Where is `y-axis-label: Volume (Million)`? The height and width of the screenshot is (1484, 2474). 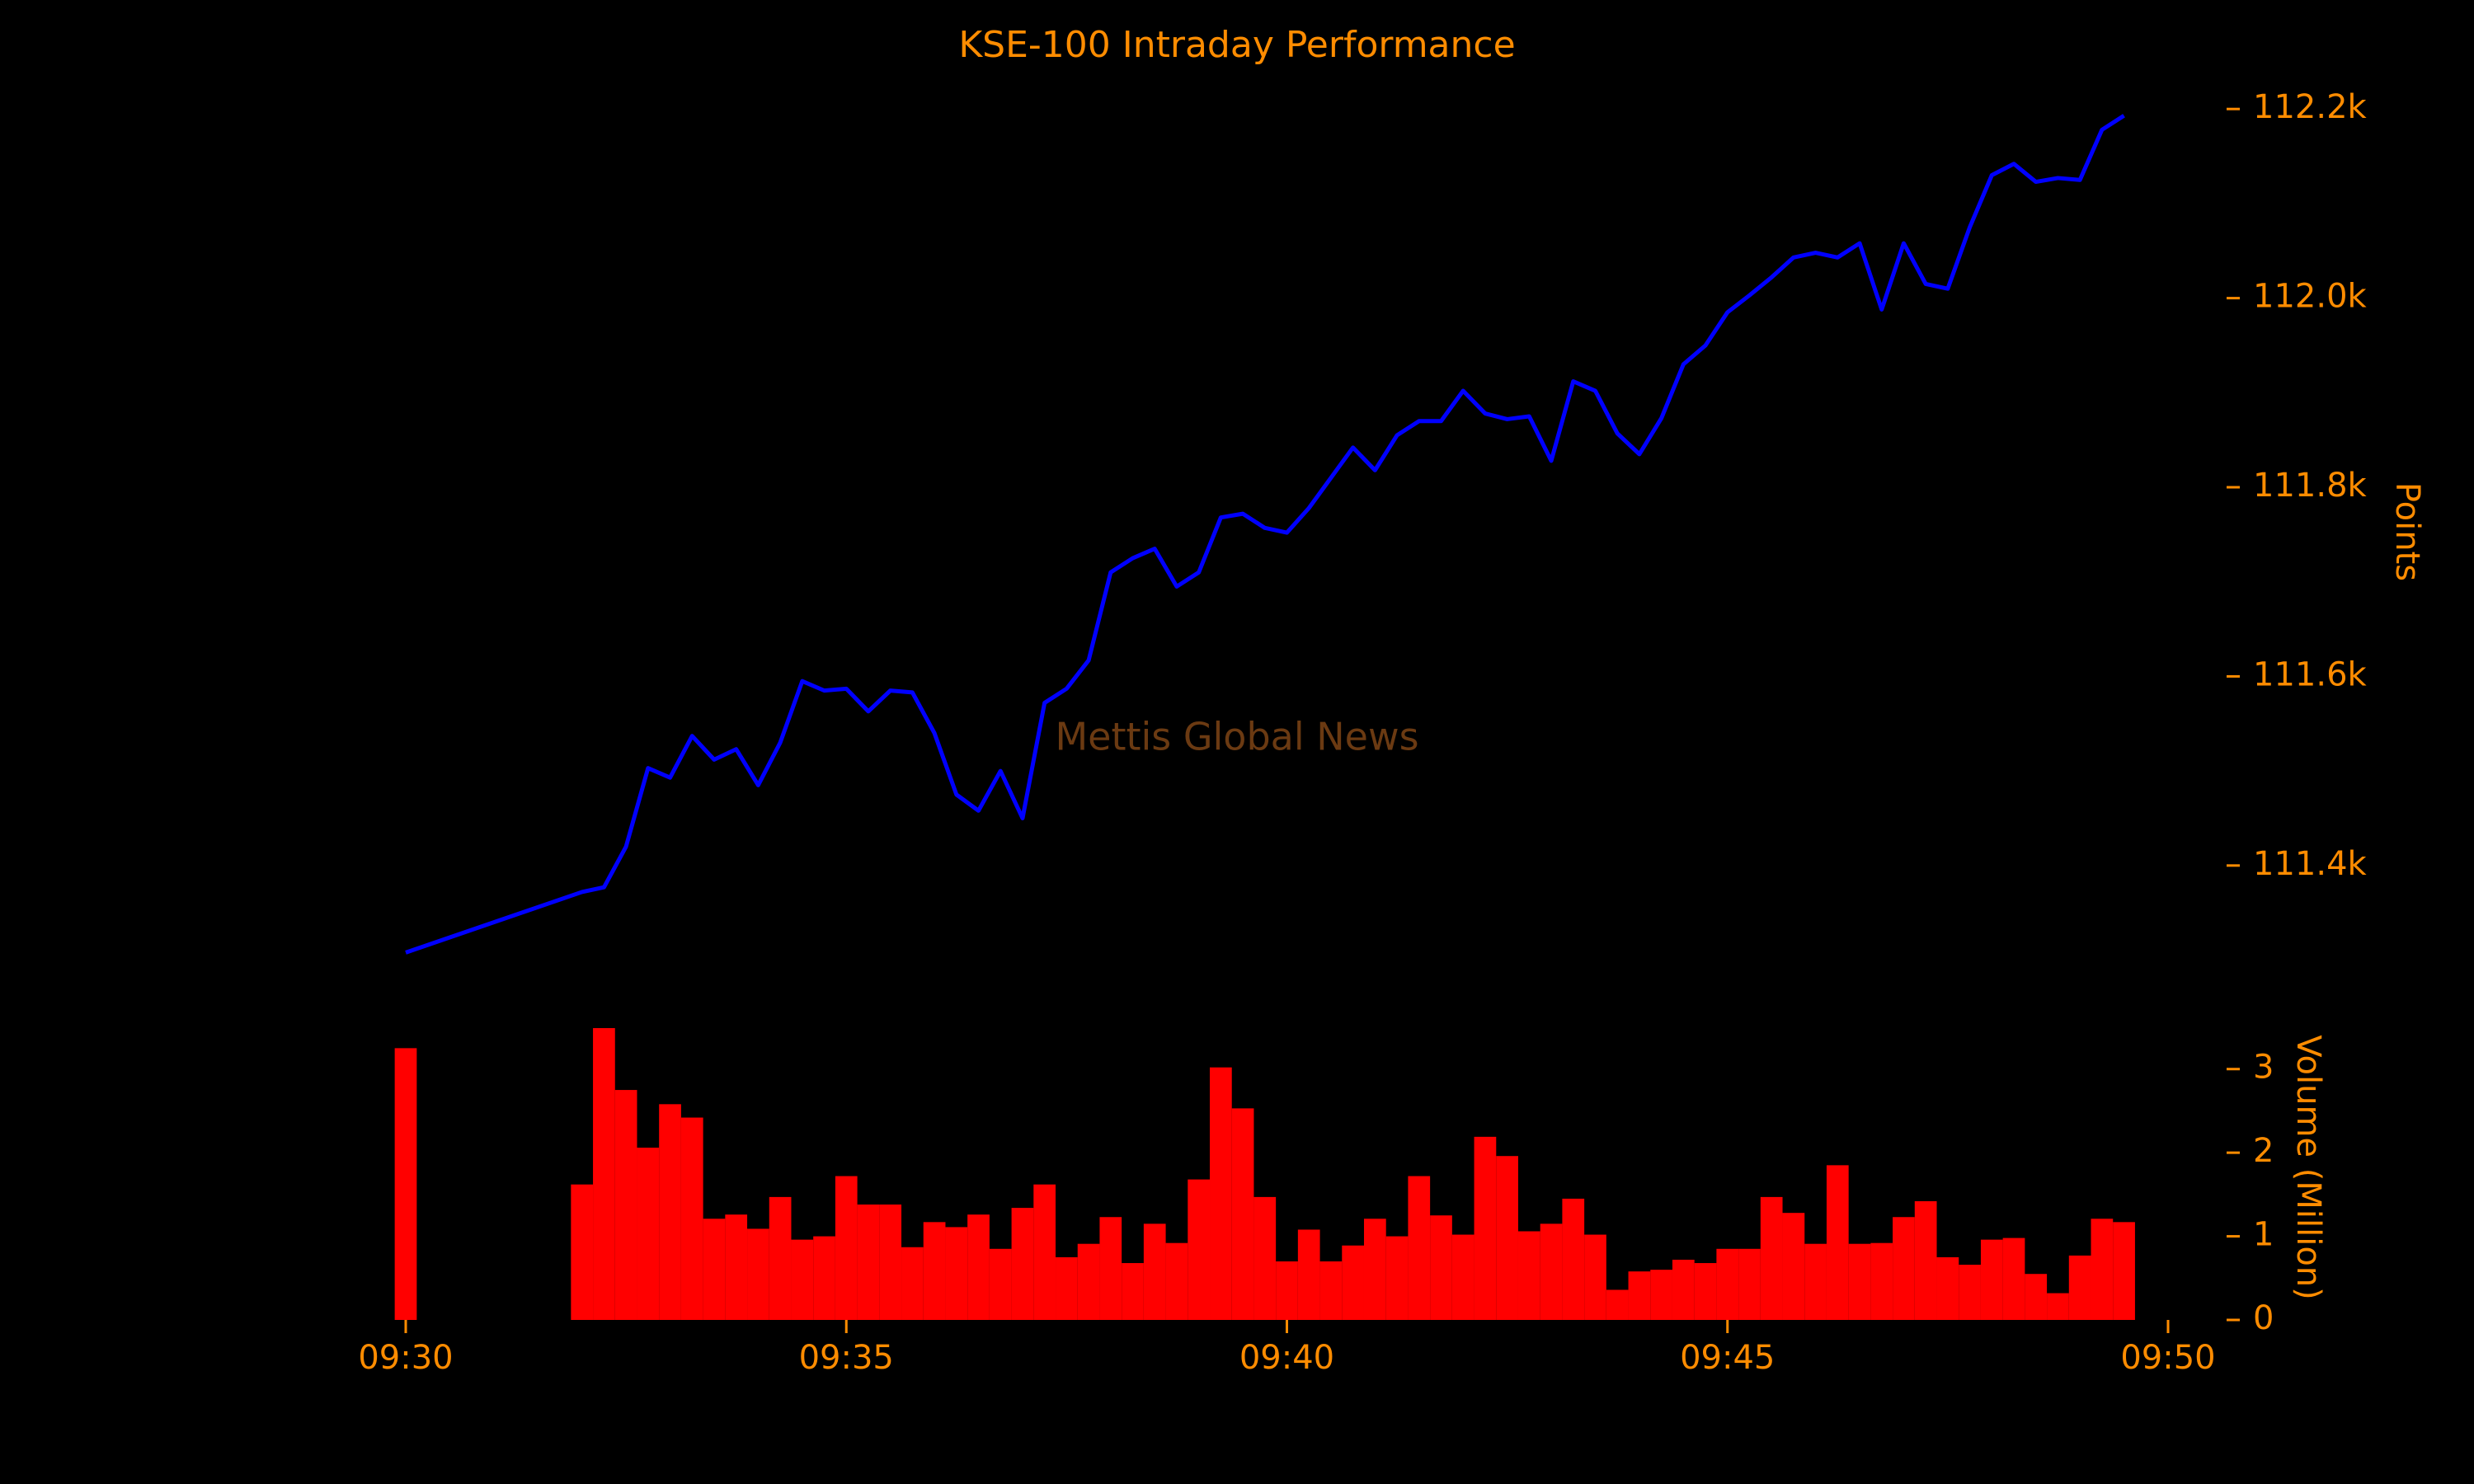 y-axis-label: Volume (Million) is located at coordinates (2308, 1167).